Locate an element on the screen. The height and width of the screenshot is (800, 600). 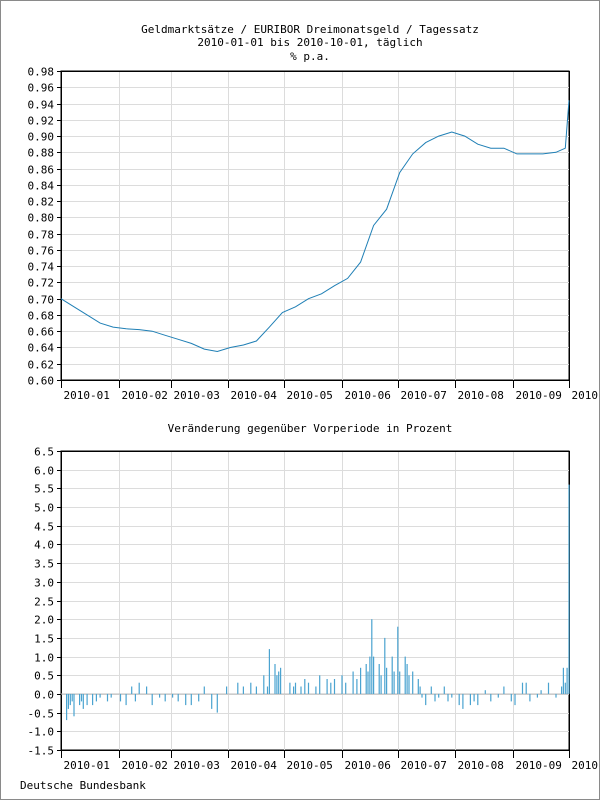
chart1-xtick-label: 2010-06 is located at coordinates (368, 395).